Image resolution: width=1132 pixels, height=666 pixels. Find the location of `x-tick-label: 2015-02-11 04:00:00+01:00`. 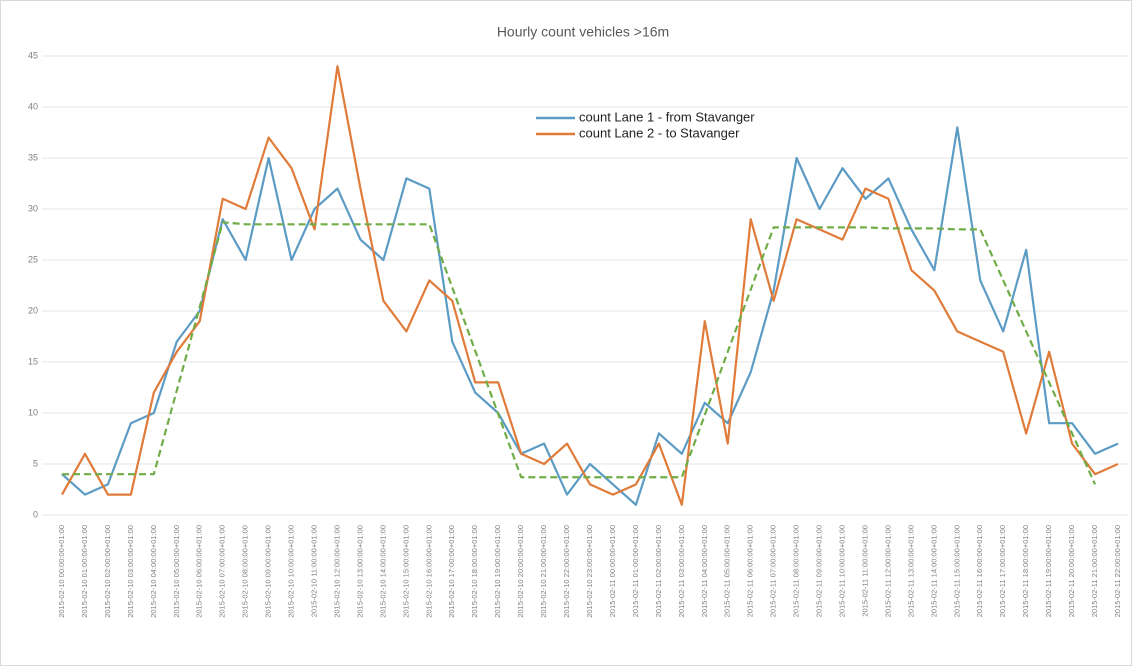

x-tick-label: 2015-02-11 04:00:00+01:00 is located at coordinates (704, 571).